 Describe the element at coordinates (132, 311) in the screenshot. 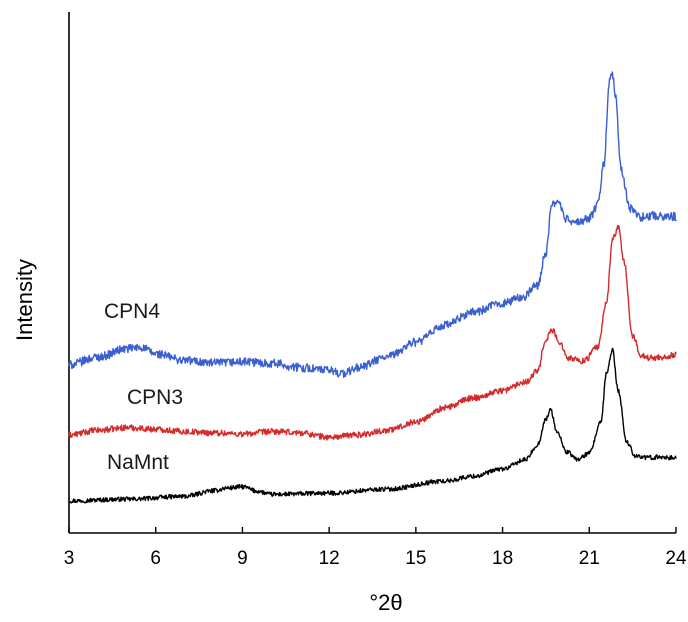

I see `series-label-cpn4: CPN4` at that location.